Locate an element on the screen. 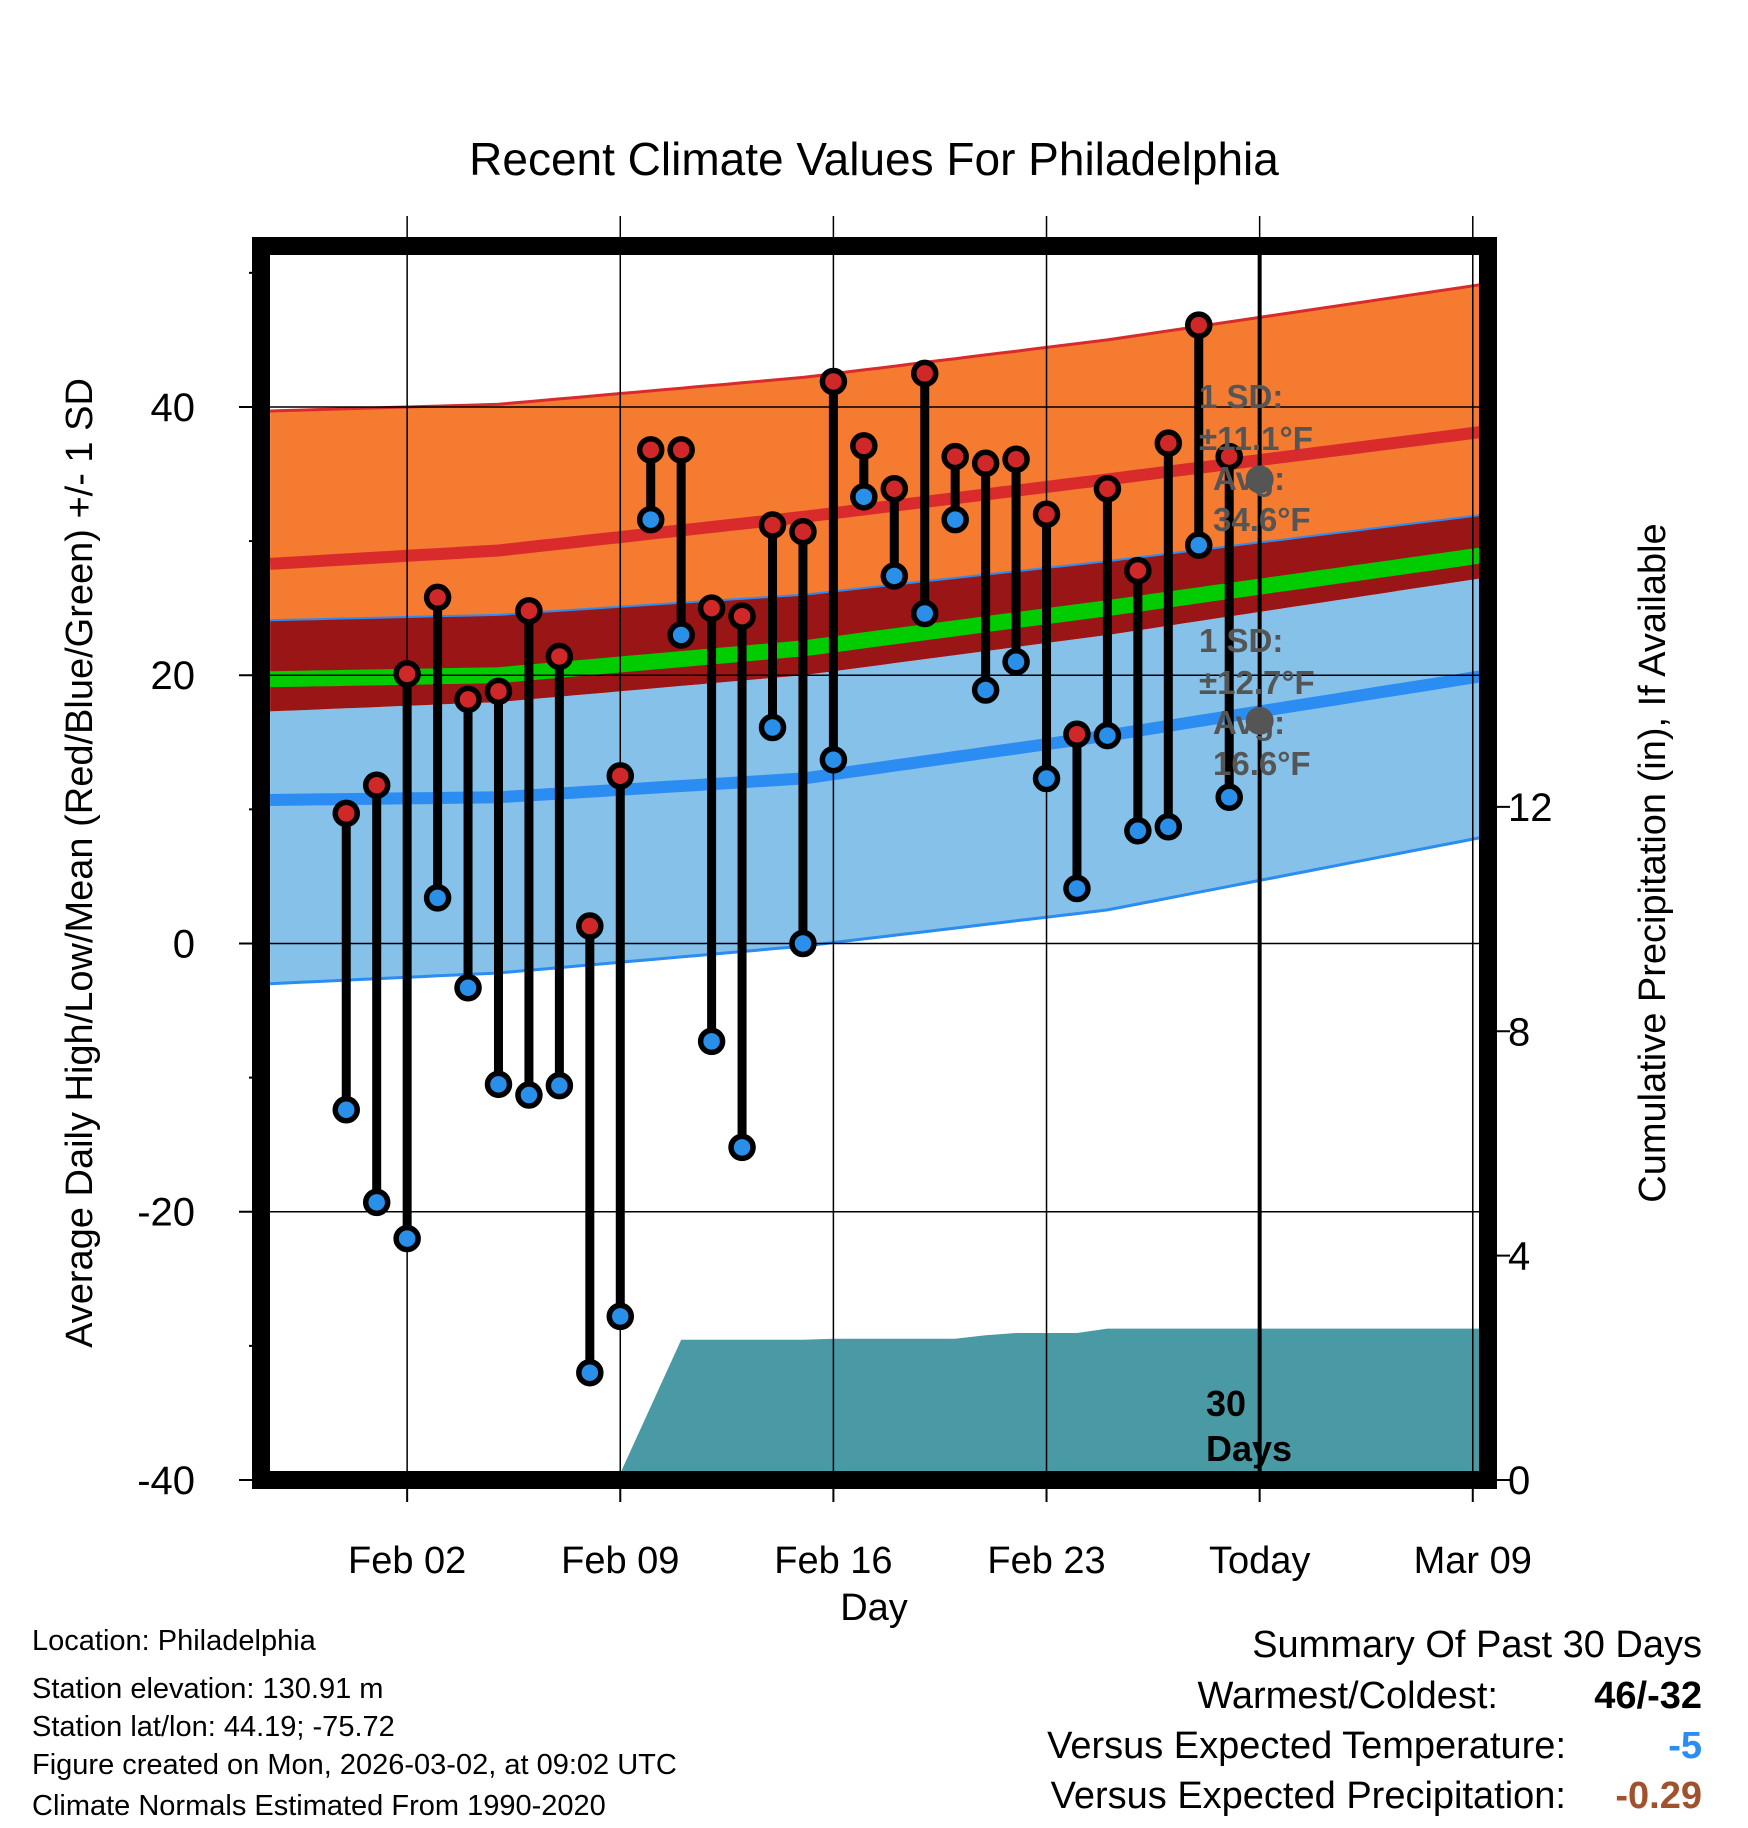 Image resolution: width=1748 pixels, height=1828 pixels. x-tick-label: Feb 09 is located at coordinates (620, 1561).